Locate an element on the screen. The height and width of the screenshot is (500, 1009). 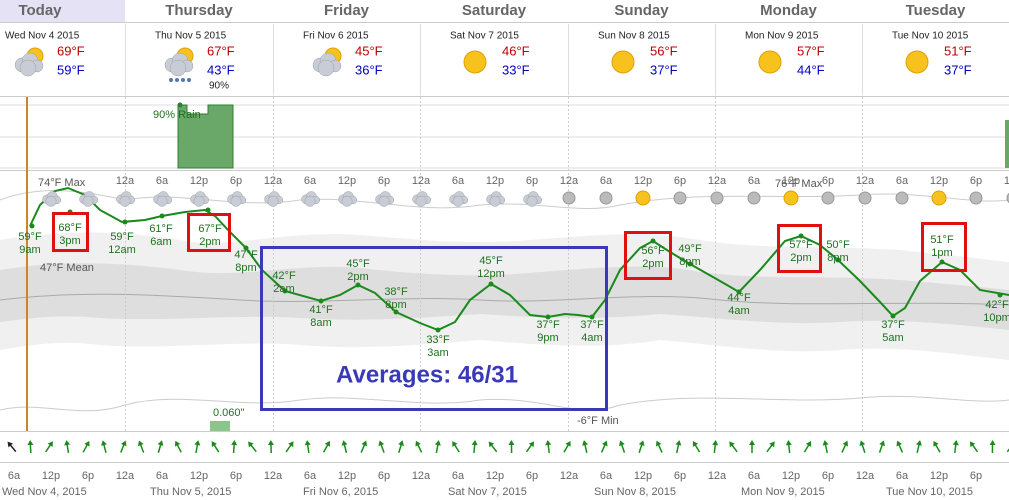
temp-value: 47°F is located at coordinates (246, 255).